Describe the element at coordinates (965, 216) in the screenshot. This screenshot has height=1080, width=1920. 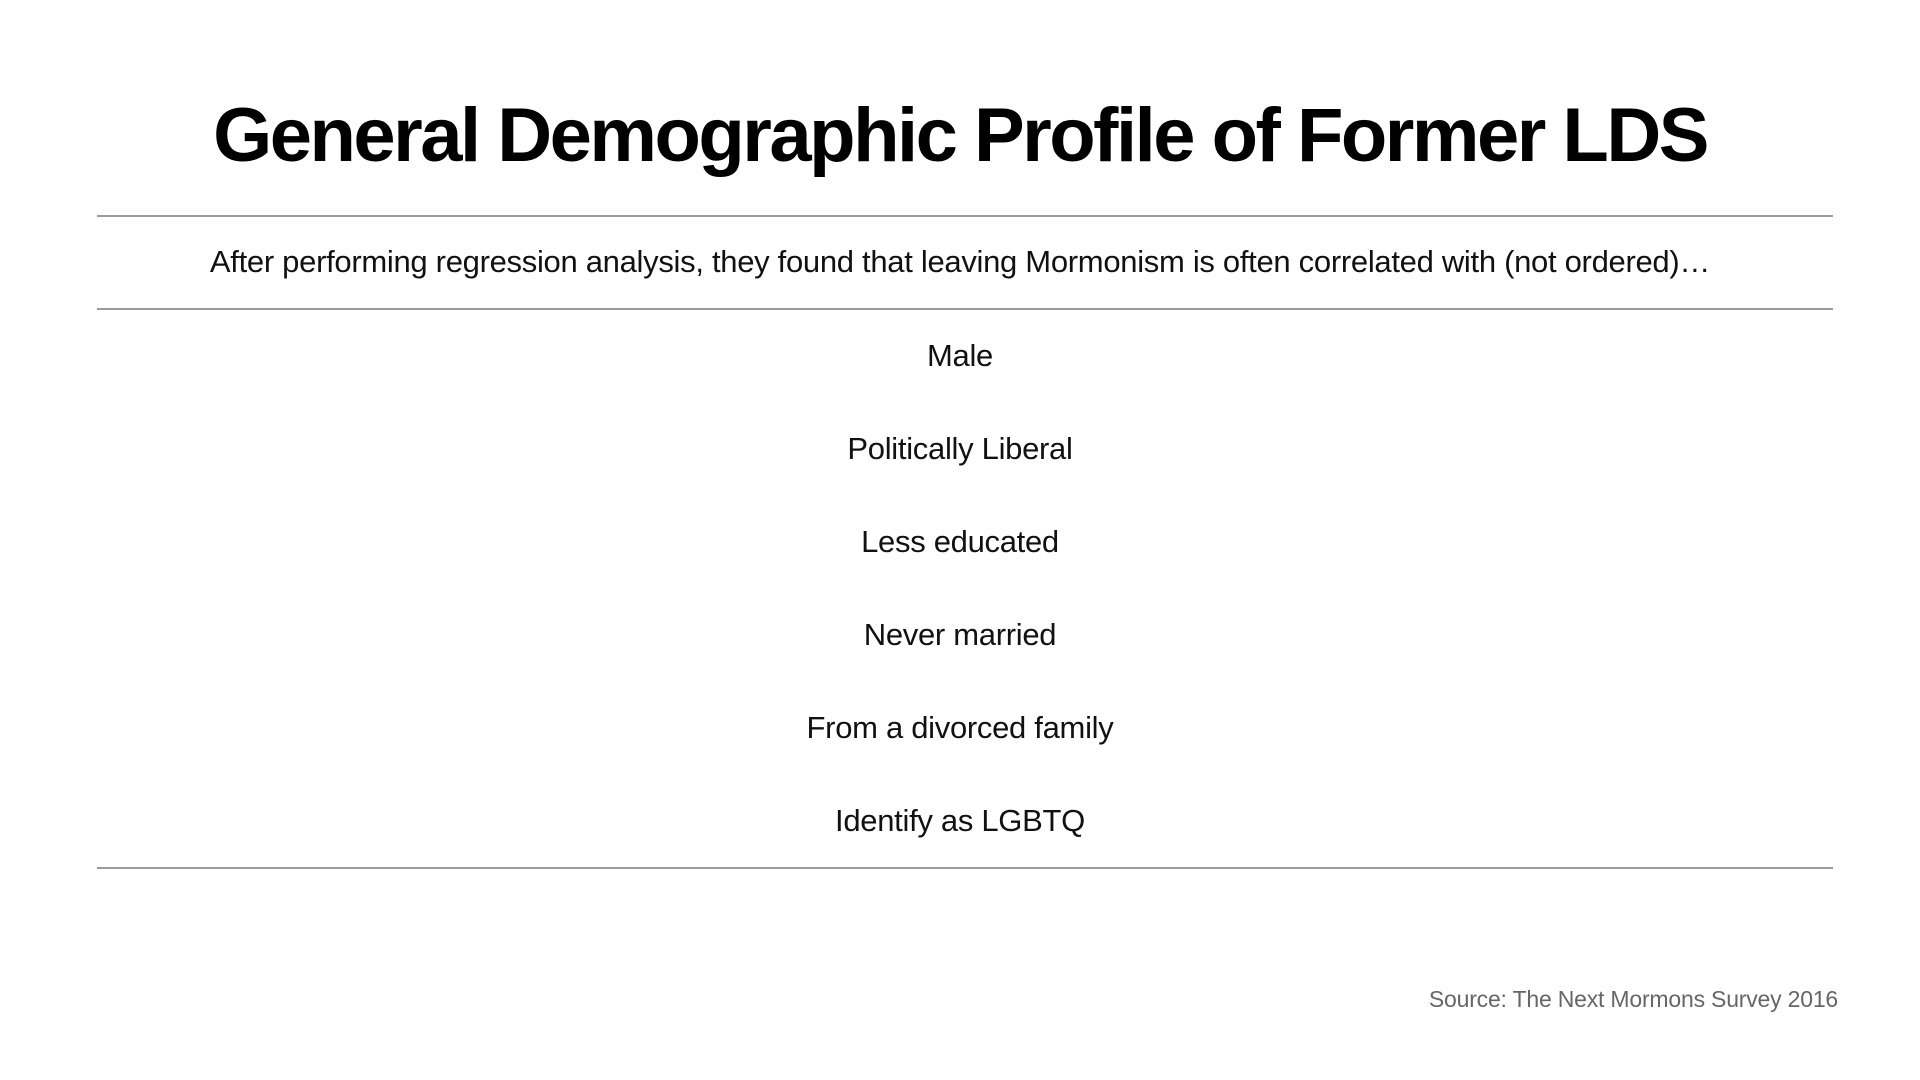
I see `divider-top` at that location.